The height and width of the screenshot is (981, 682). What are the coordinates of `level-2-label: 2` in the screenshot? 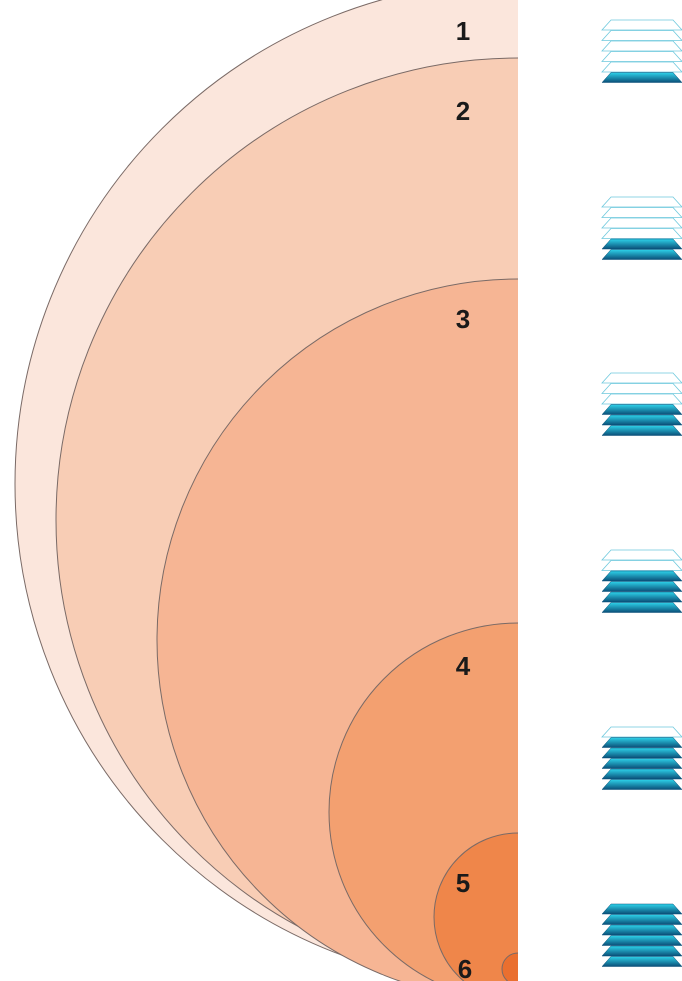 It's located at (463, 111).